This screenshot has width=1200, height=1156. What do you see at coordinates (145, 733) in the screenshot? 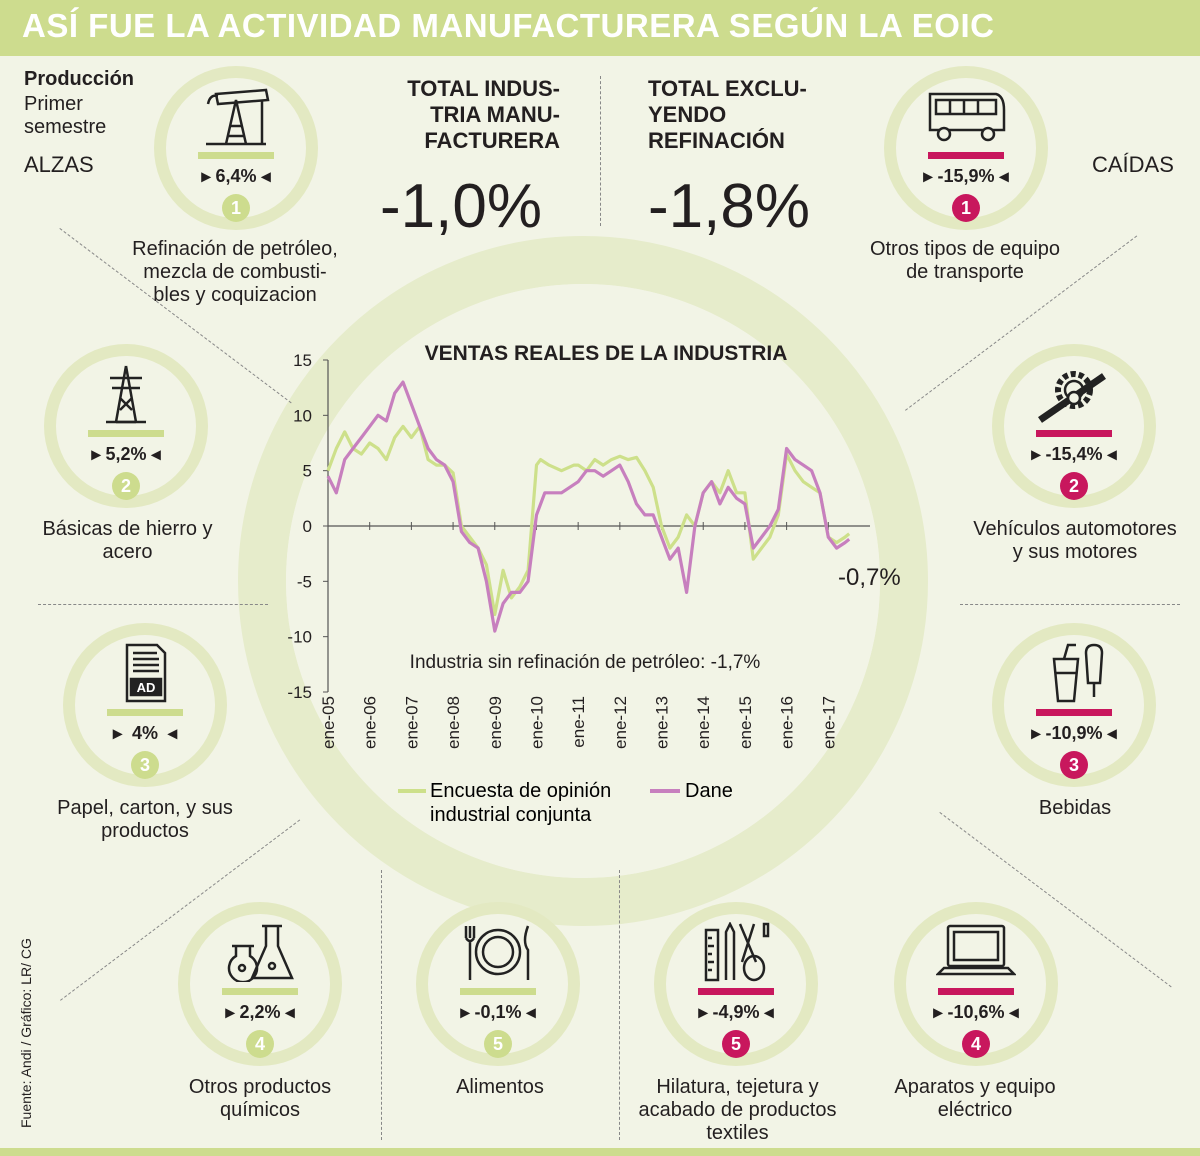
I see `alza-pct: ▸ 4% ◂` at bounding box center [145, 733].